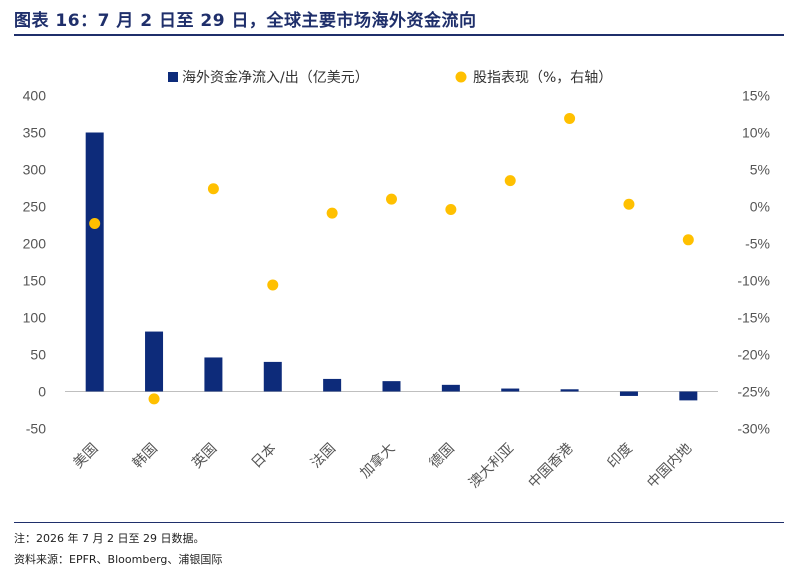  I want to click on legend-bar-swatch, so click(173, 77).